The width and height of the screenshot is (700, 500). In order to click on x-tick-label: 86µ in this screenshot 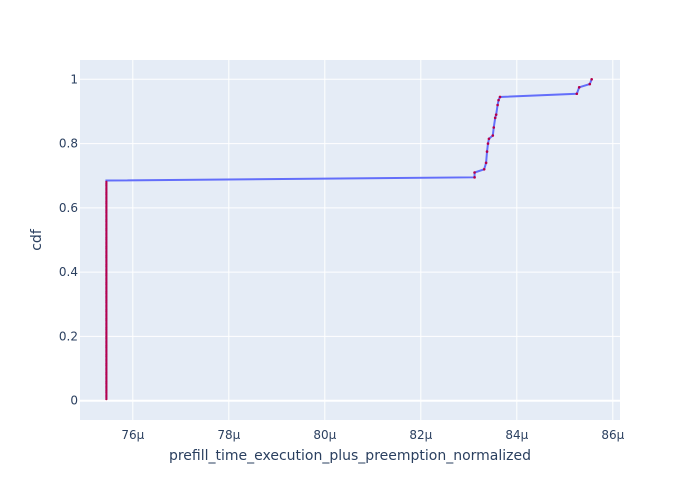, I will do `click(612, 435)`.